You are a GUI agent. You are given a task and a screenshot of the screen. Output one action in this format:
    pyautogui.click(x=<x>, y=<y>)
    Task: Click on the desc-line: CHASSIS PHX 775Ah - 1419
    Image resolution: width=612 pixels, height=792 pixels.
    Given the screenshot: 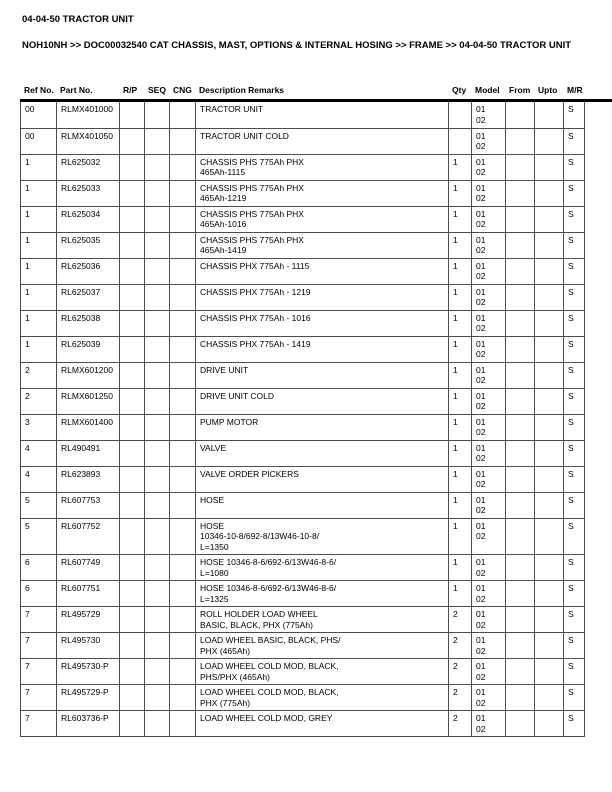 What is the action you would take?
    pyautogui.click(x=255, y=343)
    